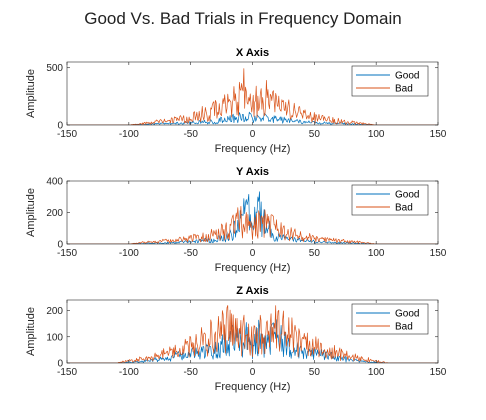 The height and width of the screenshot is (420, 486). What do you see at coordinates (252, 172) in the screenshot?
I see `subplot-title: Y Axis` at bounding box center [252, 172].